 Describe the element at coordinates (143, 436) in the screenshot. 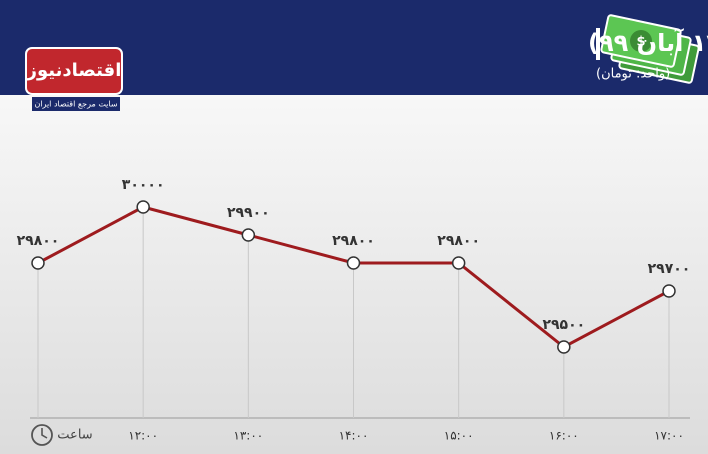

I see `x-tick-label: ۱۲:۰۰` at that location.